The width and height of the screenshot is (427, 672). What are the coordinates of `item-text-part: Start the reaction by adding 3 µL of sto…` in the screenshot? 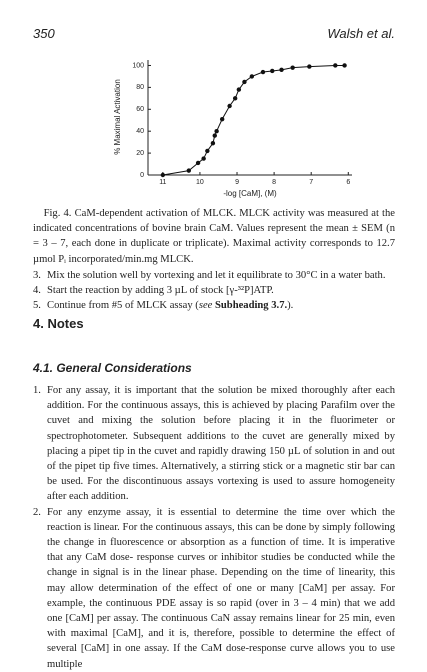 It's located at (160, 291).